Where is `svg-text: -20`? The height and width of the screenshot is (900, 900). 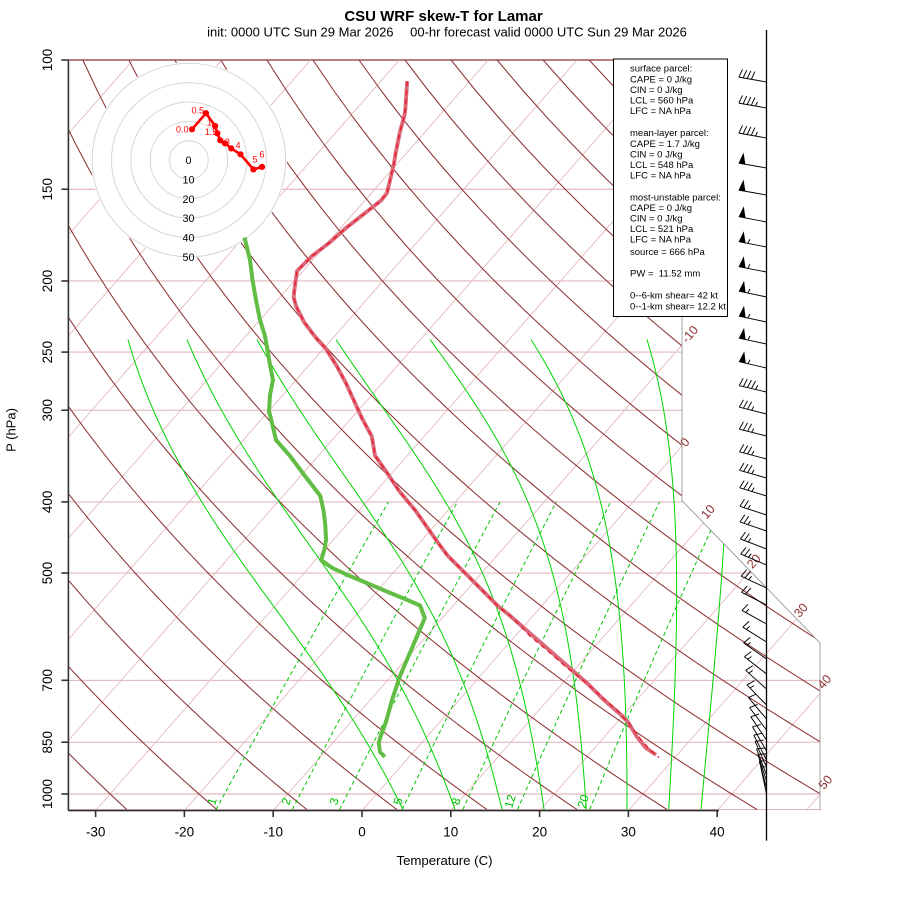 svg-text: -20 is located at coordinates (185, 832).